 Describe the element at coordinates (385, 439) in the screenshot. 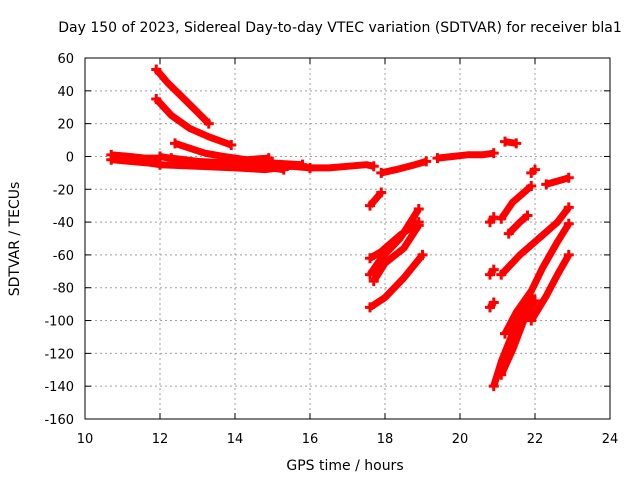

I see `x-tick-label: 18` at that location.